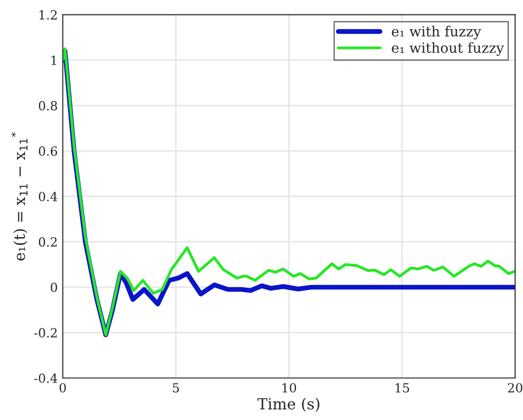 This screenshot has width=523, height=420. Describe the element at coordinates (53, 60) in the screenshot. I see `y-tick-label: 1` at that location.